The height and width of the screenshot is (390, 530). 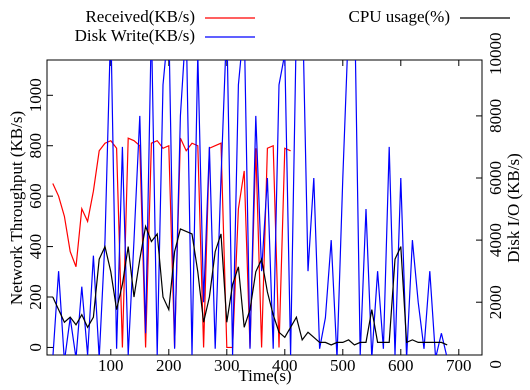 I want to click on y-tick-label: 800, so click(x=35, y=146).